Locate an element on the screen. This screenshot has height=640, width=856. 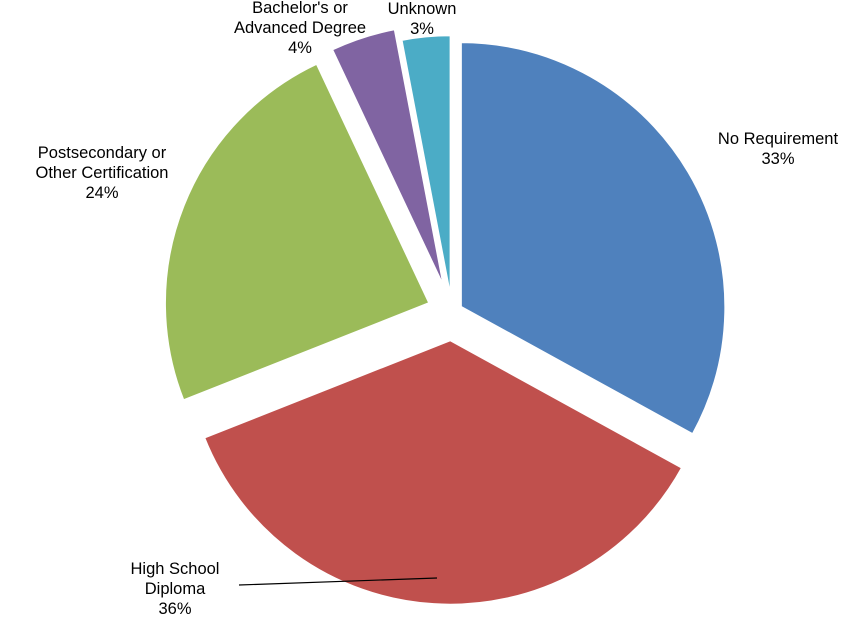
pie-percent-label: 24% is located at coordinates (101, 193).